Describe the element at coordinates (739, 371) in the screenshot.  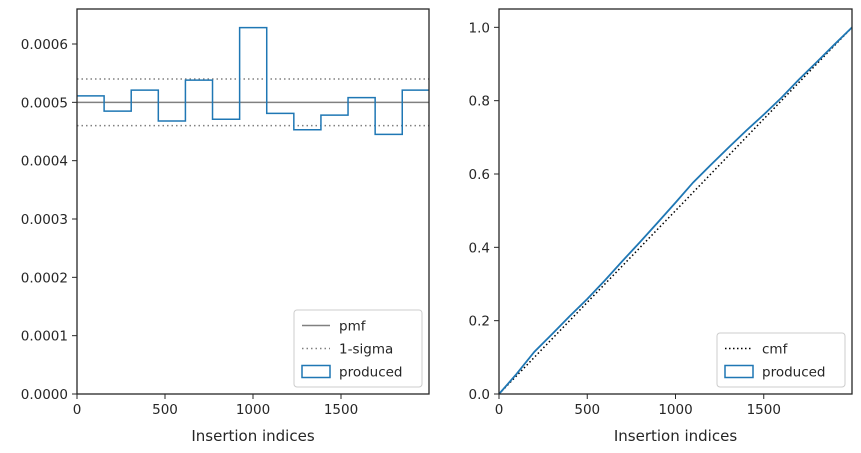
I see `right-legend-swatch-produced` at that location.